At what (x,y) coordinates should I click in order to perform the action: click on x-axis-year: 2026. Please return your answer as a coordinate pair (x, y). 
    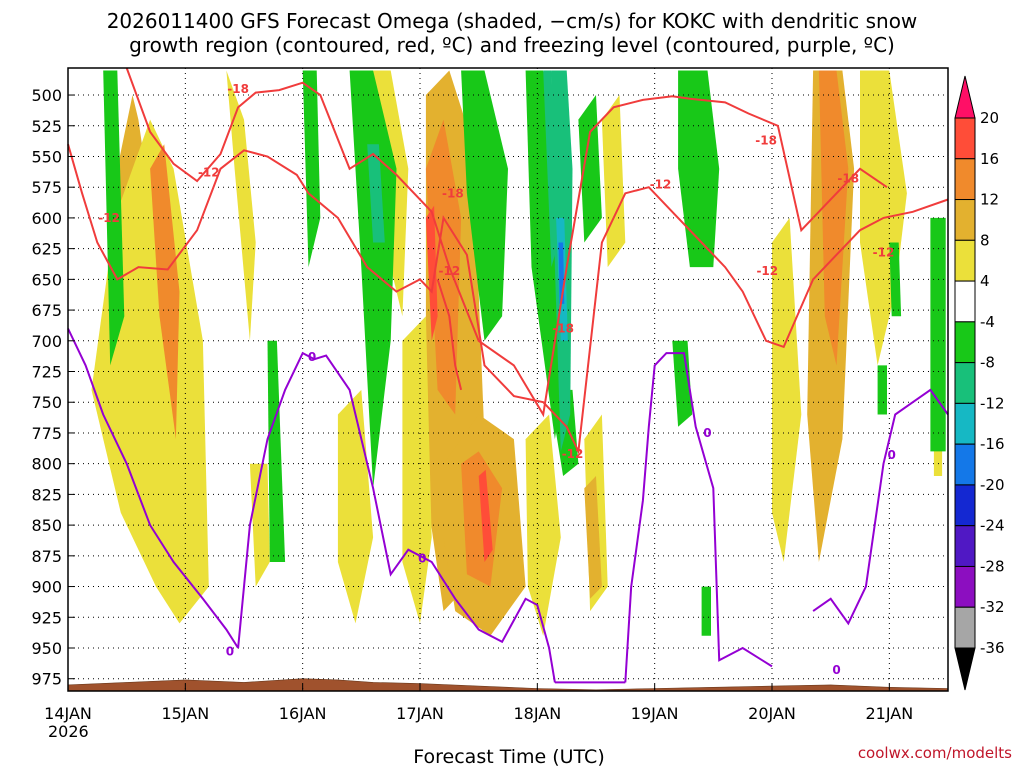
    Looking at the image, I should click on (68, 731).